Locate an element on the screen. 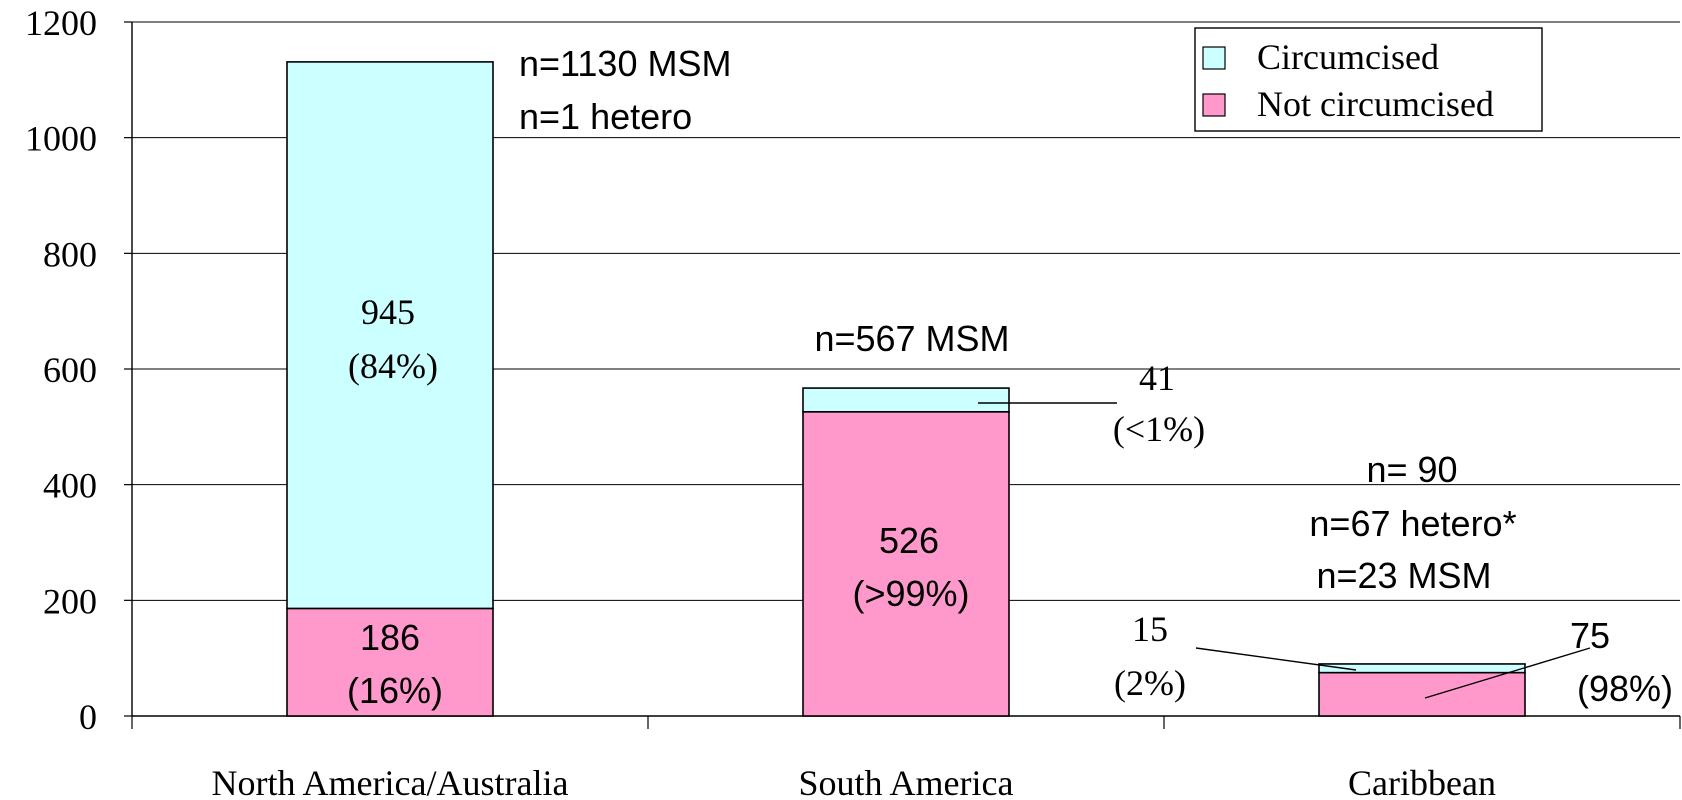 This screenshot has width=1682, height=800. legend-swatch-not-circumcised is located at coordinates (1214, 105).